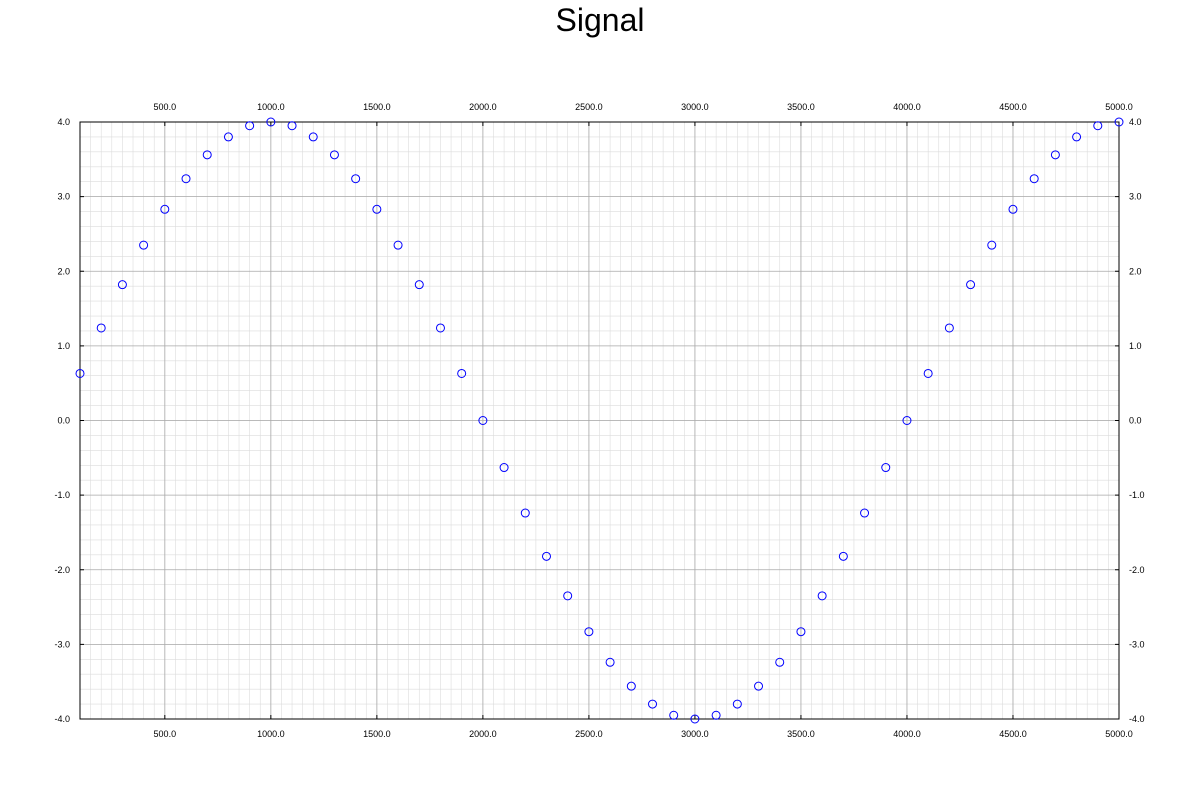 This screenshot has width=1200, height=800. I want to click on x-tick-label-top: 2500.0, so click(589, 107).